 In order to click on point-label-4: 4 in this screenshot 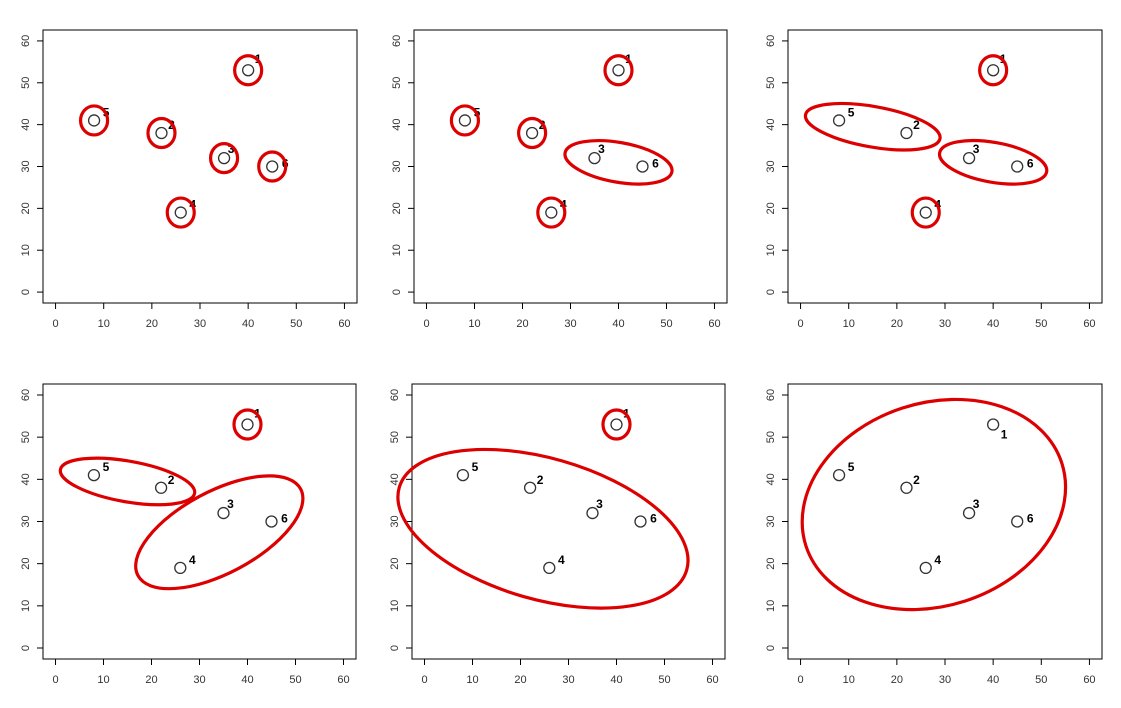, I will do `click(192, 560)`.